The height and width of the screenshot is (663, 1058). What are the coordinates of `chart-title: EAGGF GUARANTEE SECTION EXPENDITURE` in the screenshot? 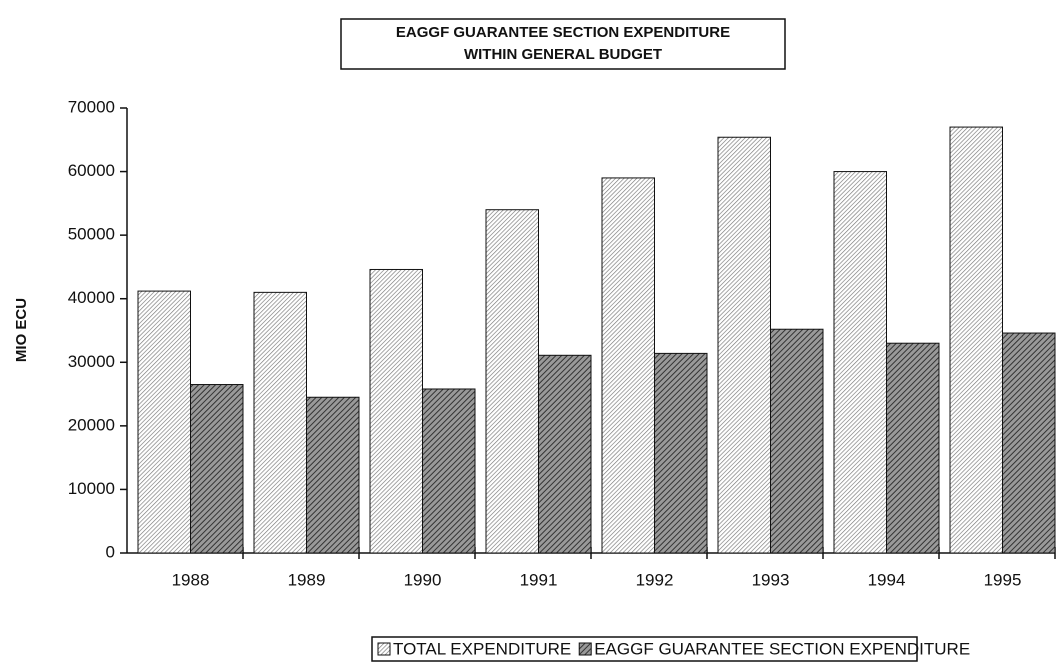 It's located at (563, 32).